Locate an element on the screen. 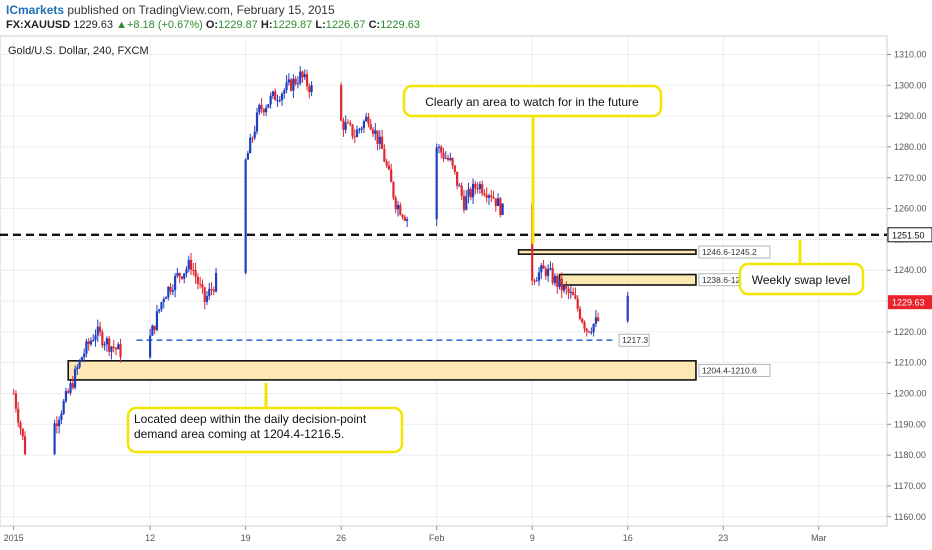 The height and width of the screenshot is (550, 932). y-tick-label: 1170.00 is located at coordinates (910, 486).